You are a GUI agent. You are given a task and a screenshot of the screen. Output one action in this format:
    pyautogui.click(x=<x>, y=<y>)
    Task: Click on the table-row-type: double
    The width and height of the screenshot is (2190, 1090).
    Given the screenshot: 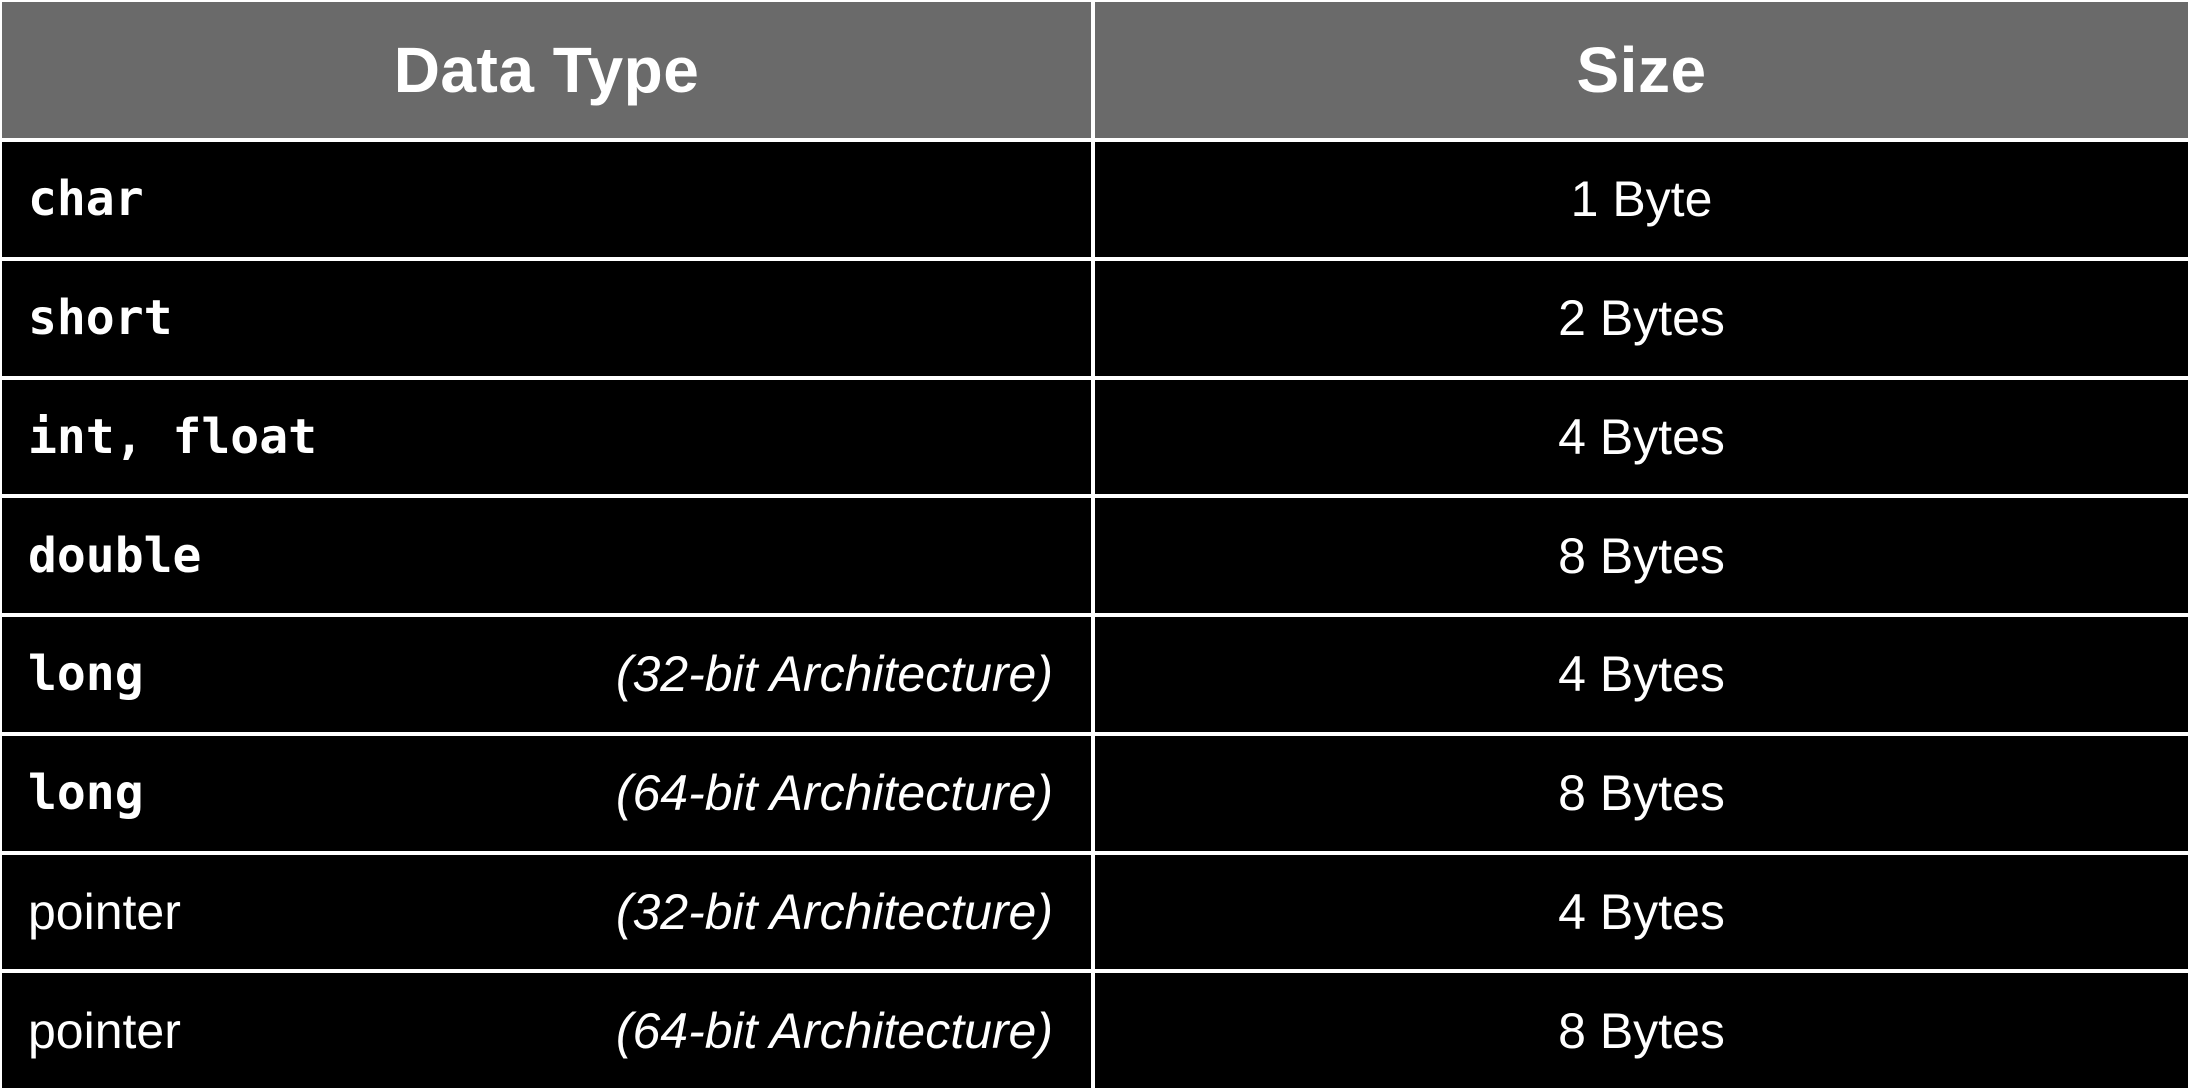 What is the action you would take?
    pyautogui.click(x=546, y=555)
    